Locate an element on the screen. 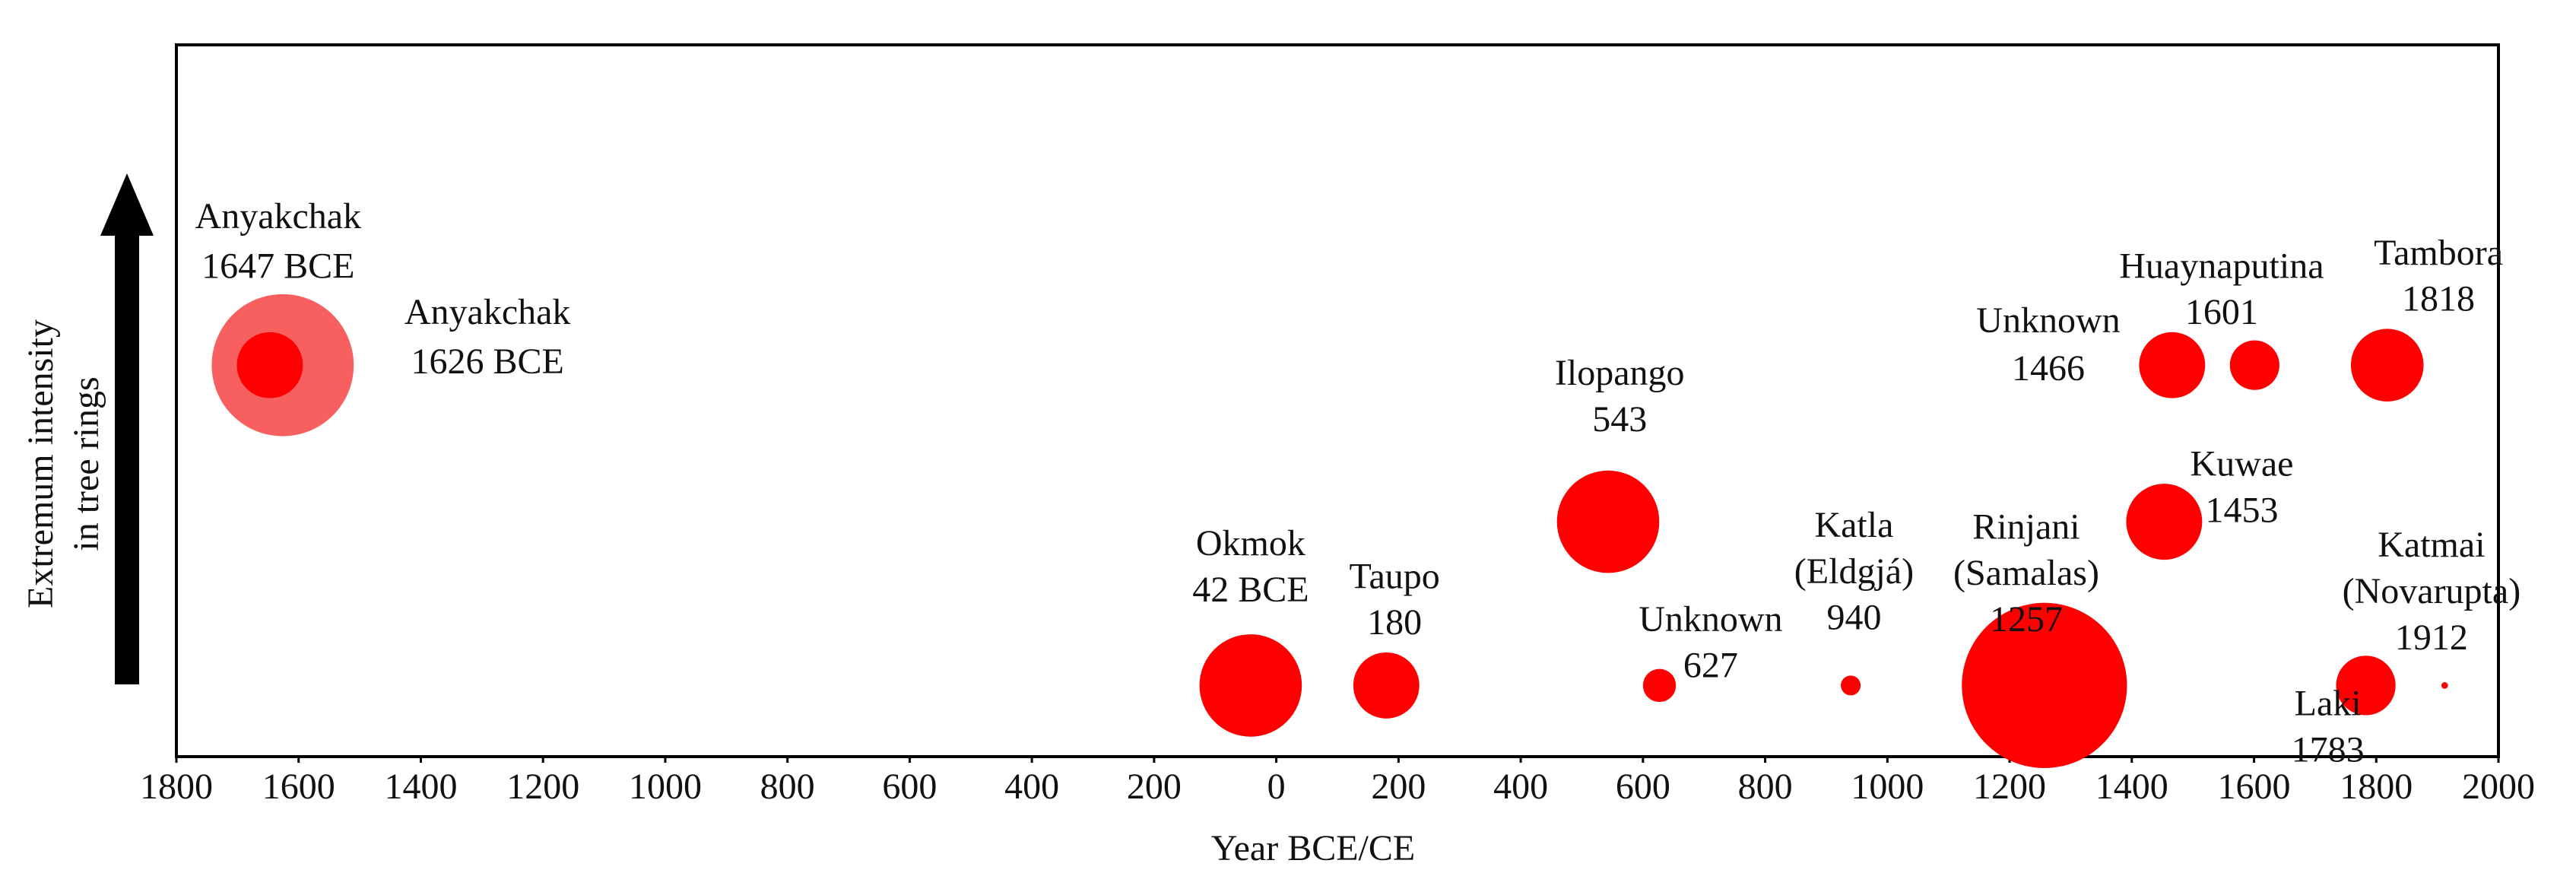 Image resolution: width=2576 pixels, height=892 pixels. x-tick-label: 2000 is located at coordinates (2498, 787).